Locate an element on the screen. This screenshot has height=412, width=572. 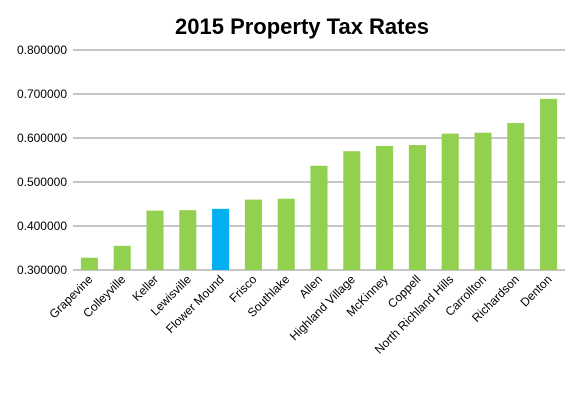
bar-highland-village is located at coordinates (352, 210).